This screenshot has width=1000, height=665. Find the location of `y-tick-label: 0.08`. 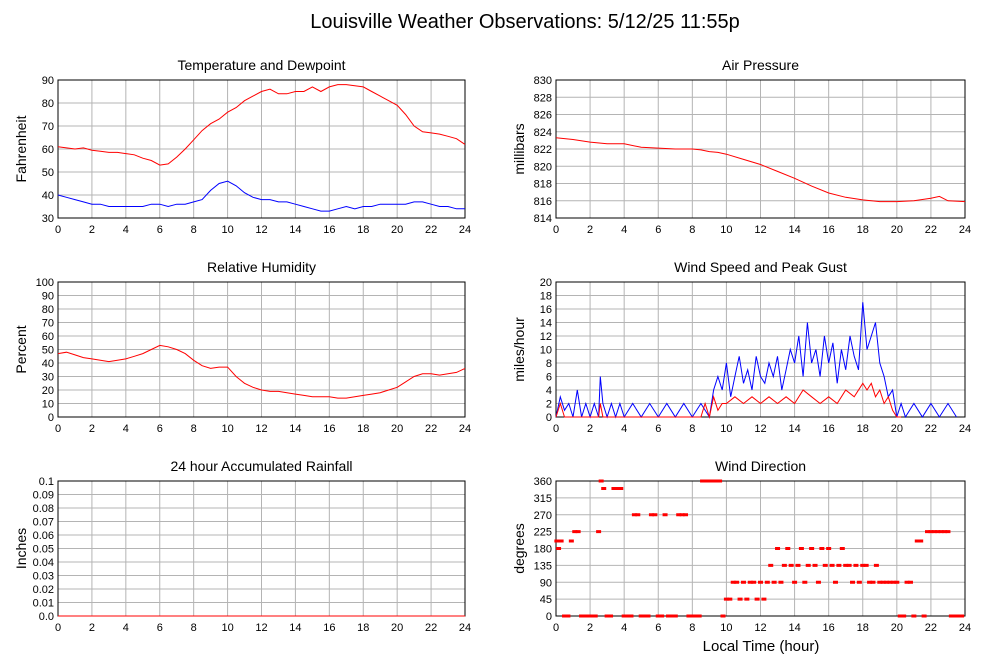

y-tick-label: 0.08 is located at coordinates (43, 509).